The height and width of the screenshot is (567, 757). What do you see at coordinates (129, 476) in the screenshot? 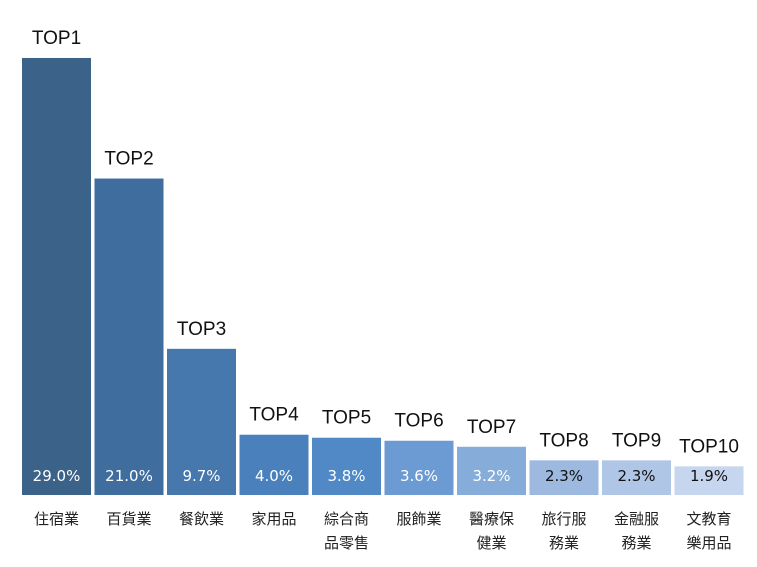
I see `value-label: 21.0%` at bounding box center [129, 476].